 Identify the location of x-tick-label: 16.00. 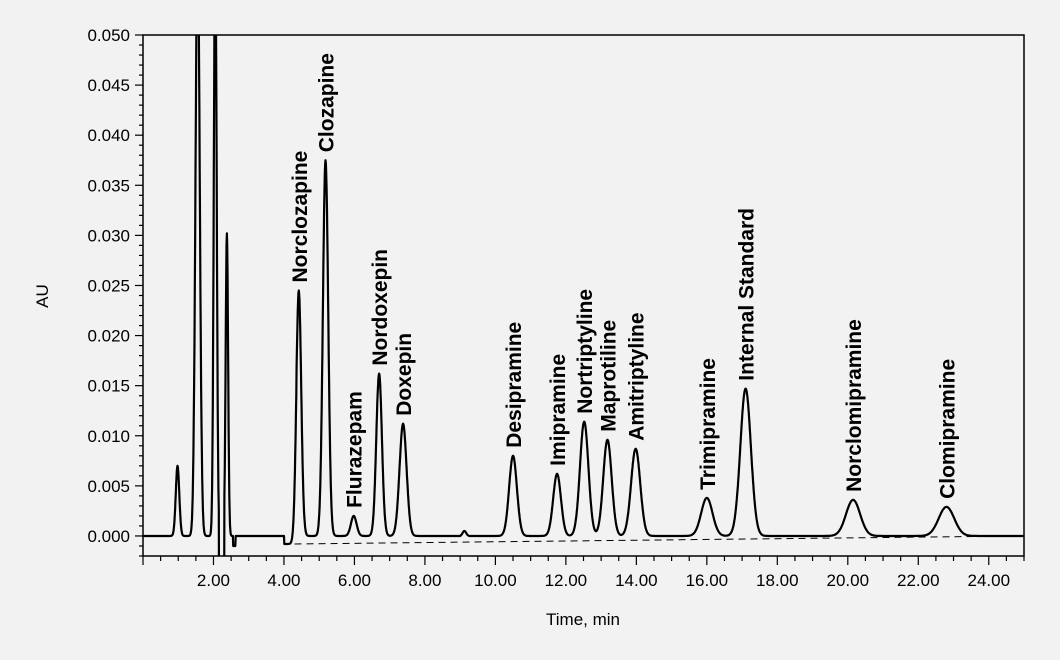
(707, 580).